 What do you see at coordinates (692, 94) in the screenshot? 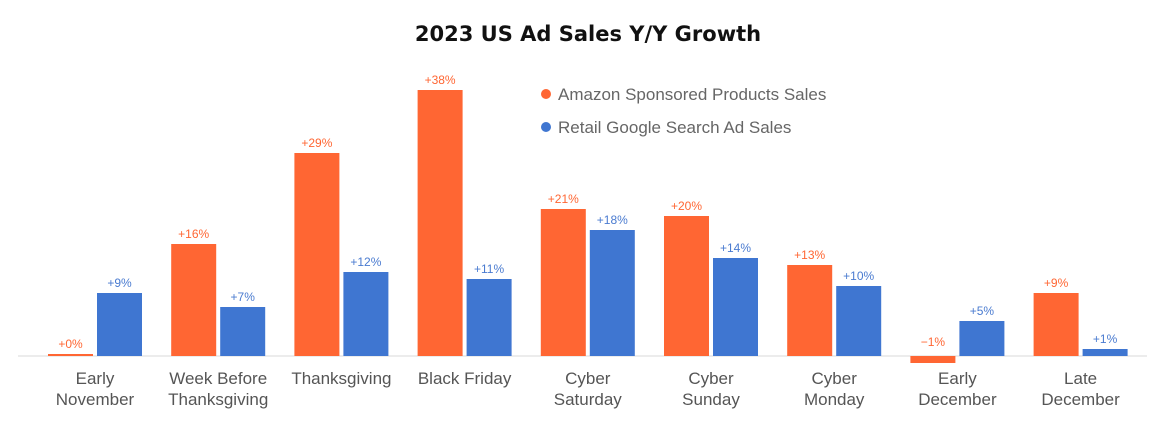
I see `legend-label-amazon-sponsored-products-sales: Amazon Sponsored Products Sales` at bounding box center [692, 94].